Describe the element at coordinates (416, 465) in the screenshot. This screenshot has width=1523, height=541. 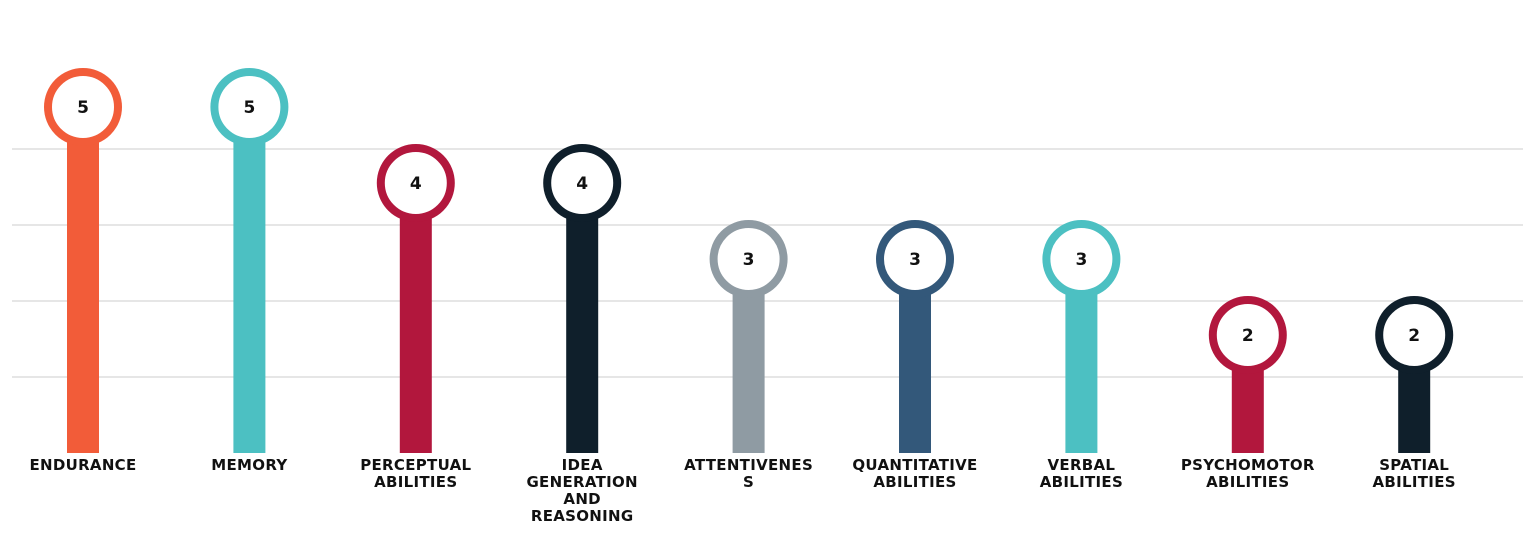
I see `category-label-line: PERCEPTUAL` at that location.